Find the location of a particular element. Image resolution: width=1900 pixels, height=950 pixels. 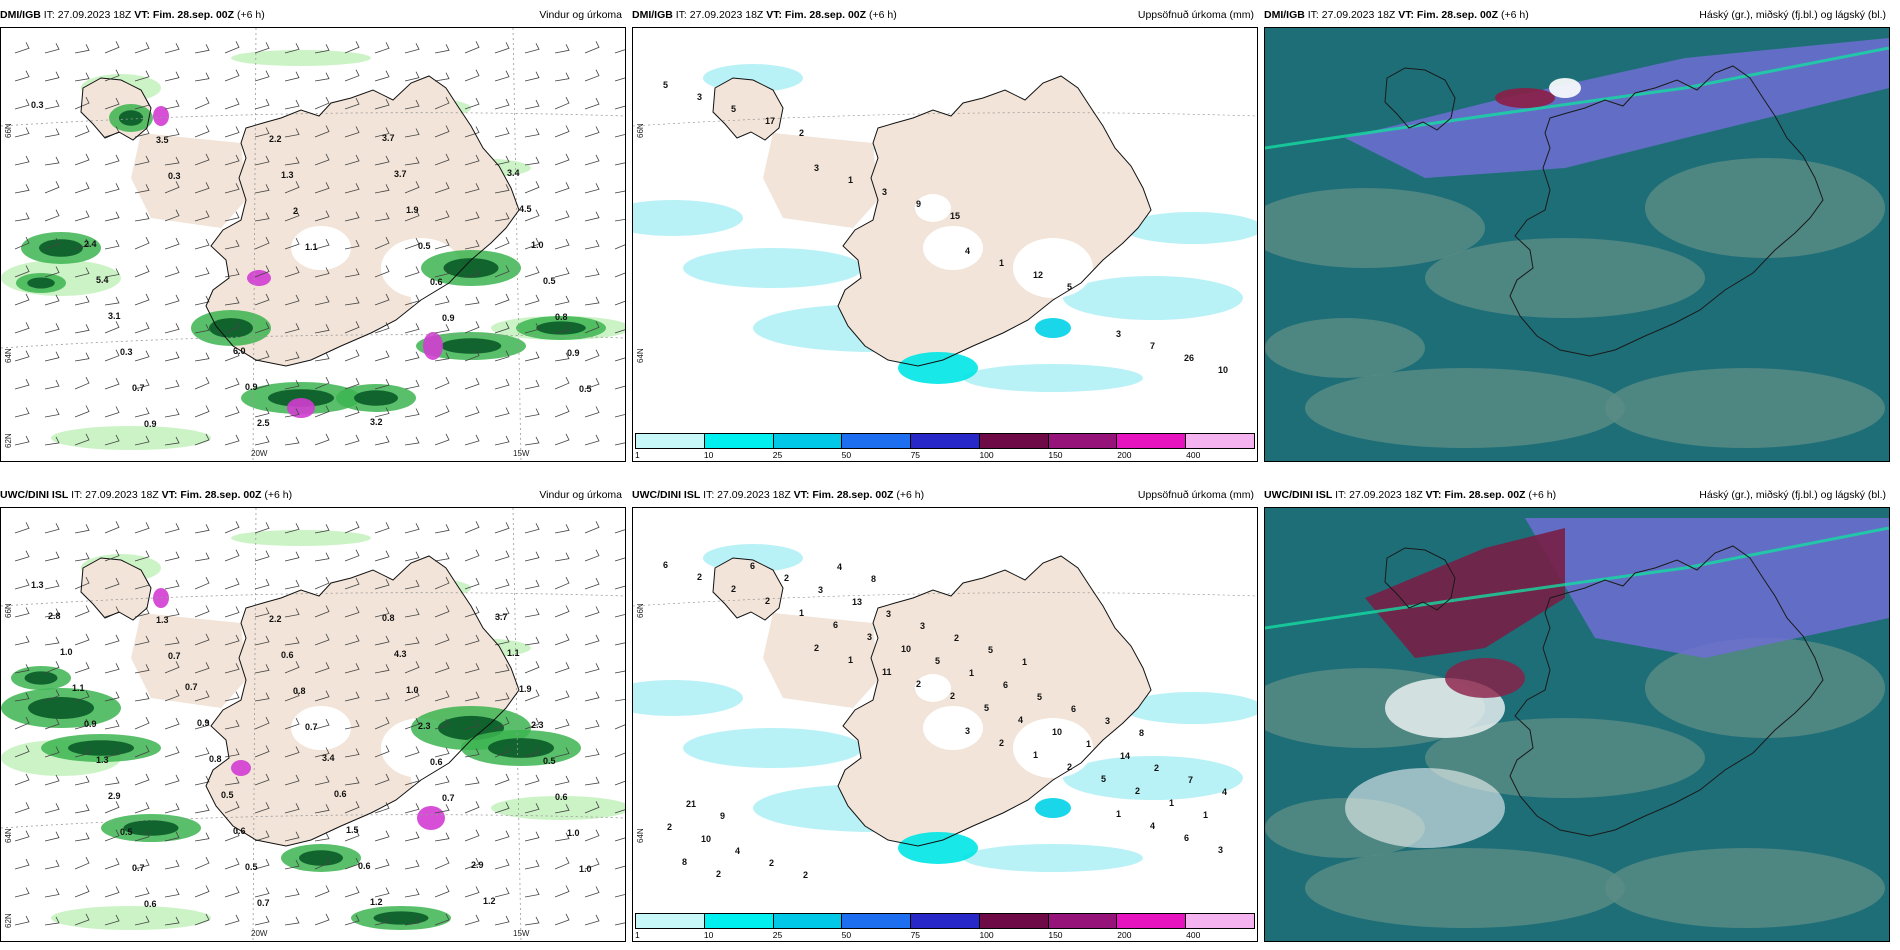

accum-precip-moderate is located at coordinates (1053, 808).